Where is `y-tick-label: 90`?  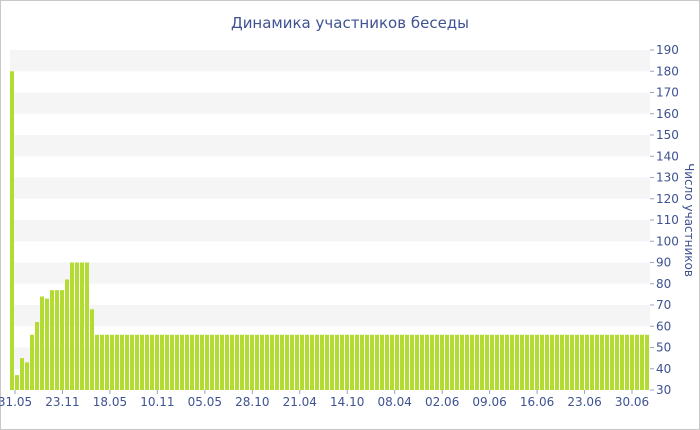 y-tick-label: 90 is located at coordinates (663, 263).